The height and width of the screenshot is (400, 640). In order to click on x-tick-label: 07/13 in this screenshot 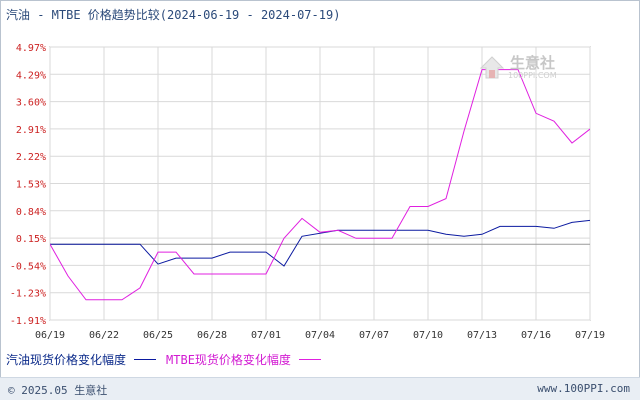, I will do `click(482, 335)`.